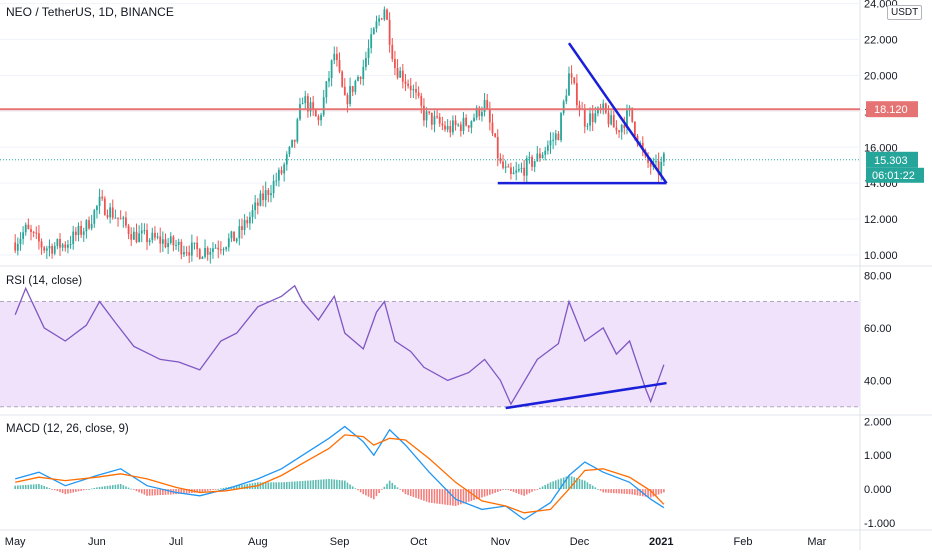 The image size is (932, 555). Describe the element at coordinates (893, 176) in the screenshot. I see `countdown-label: 06:01:22` at that location.